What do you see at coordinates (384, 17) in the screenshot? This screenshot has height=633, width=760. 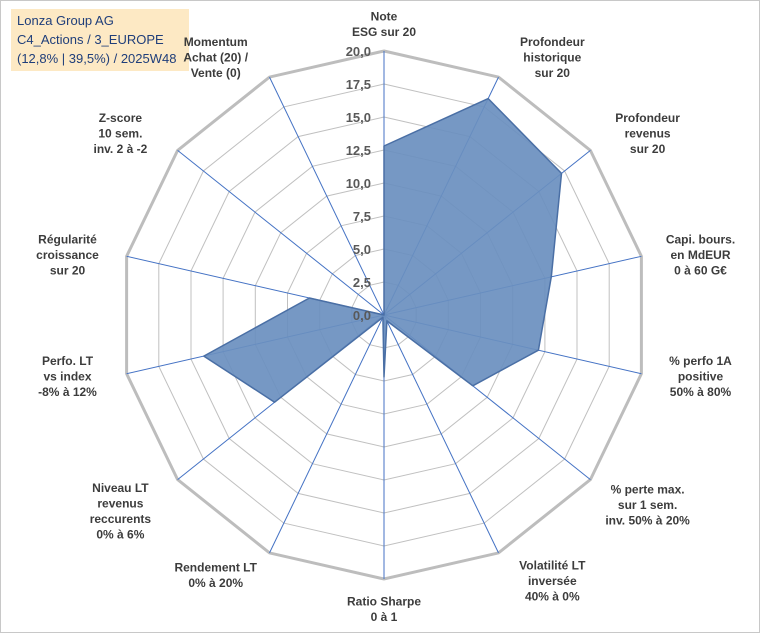 I see `axis-label-line: Note` at bounding box center [384, 17].